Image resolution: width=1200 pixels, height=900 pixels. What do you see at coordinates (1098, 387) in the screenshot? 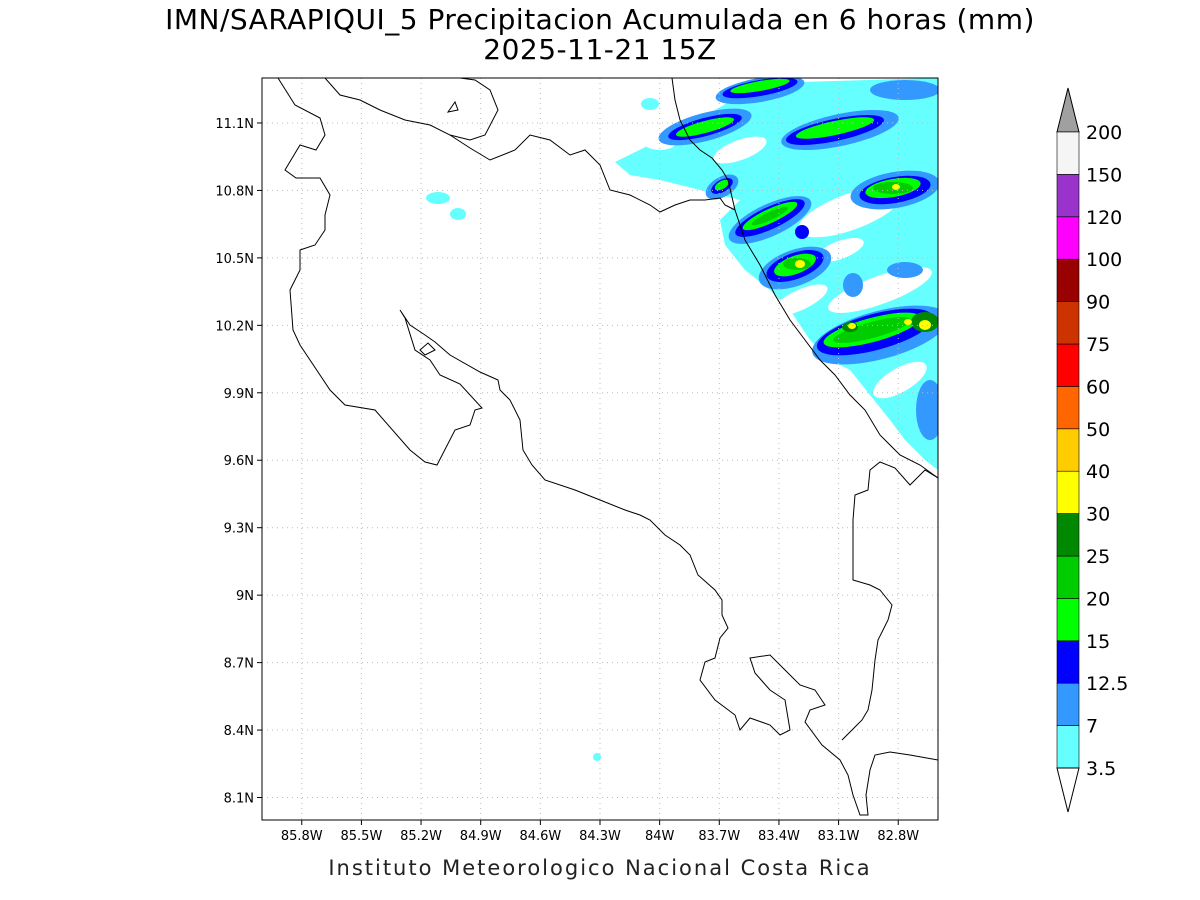
I see `legend-label: 60` at bounding box center [1098, 387].